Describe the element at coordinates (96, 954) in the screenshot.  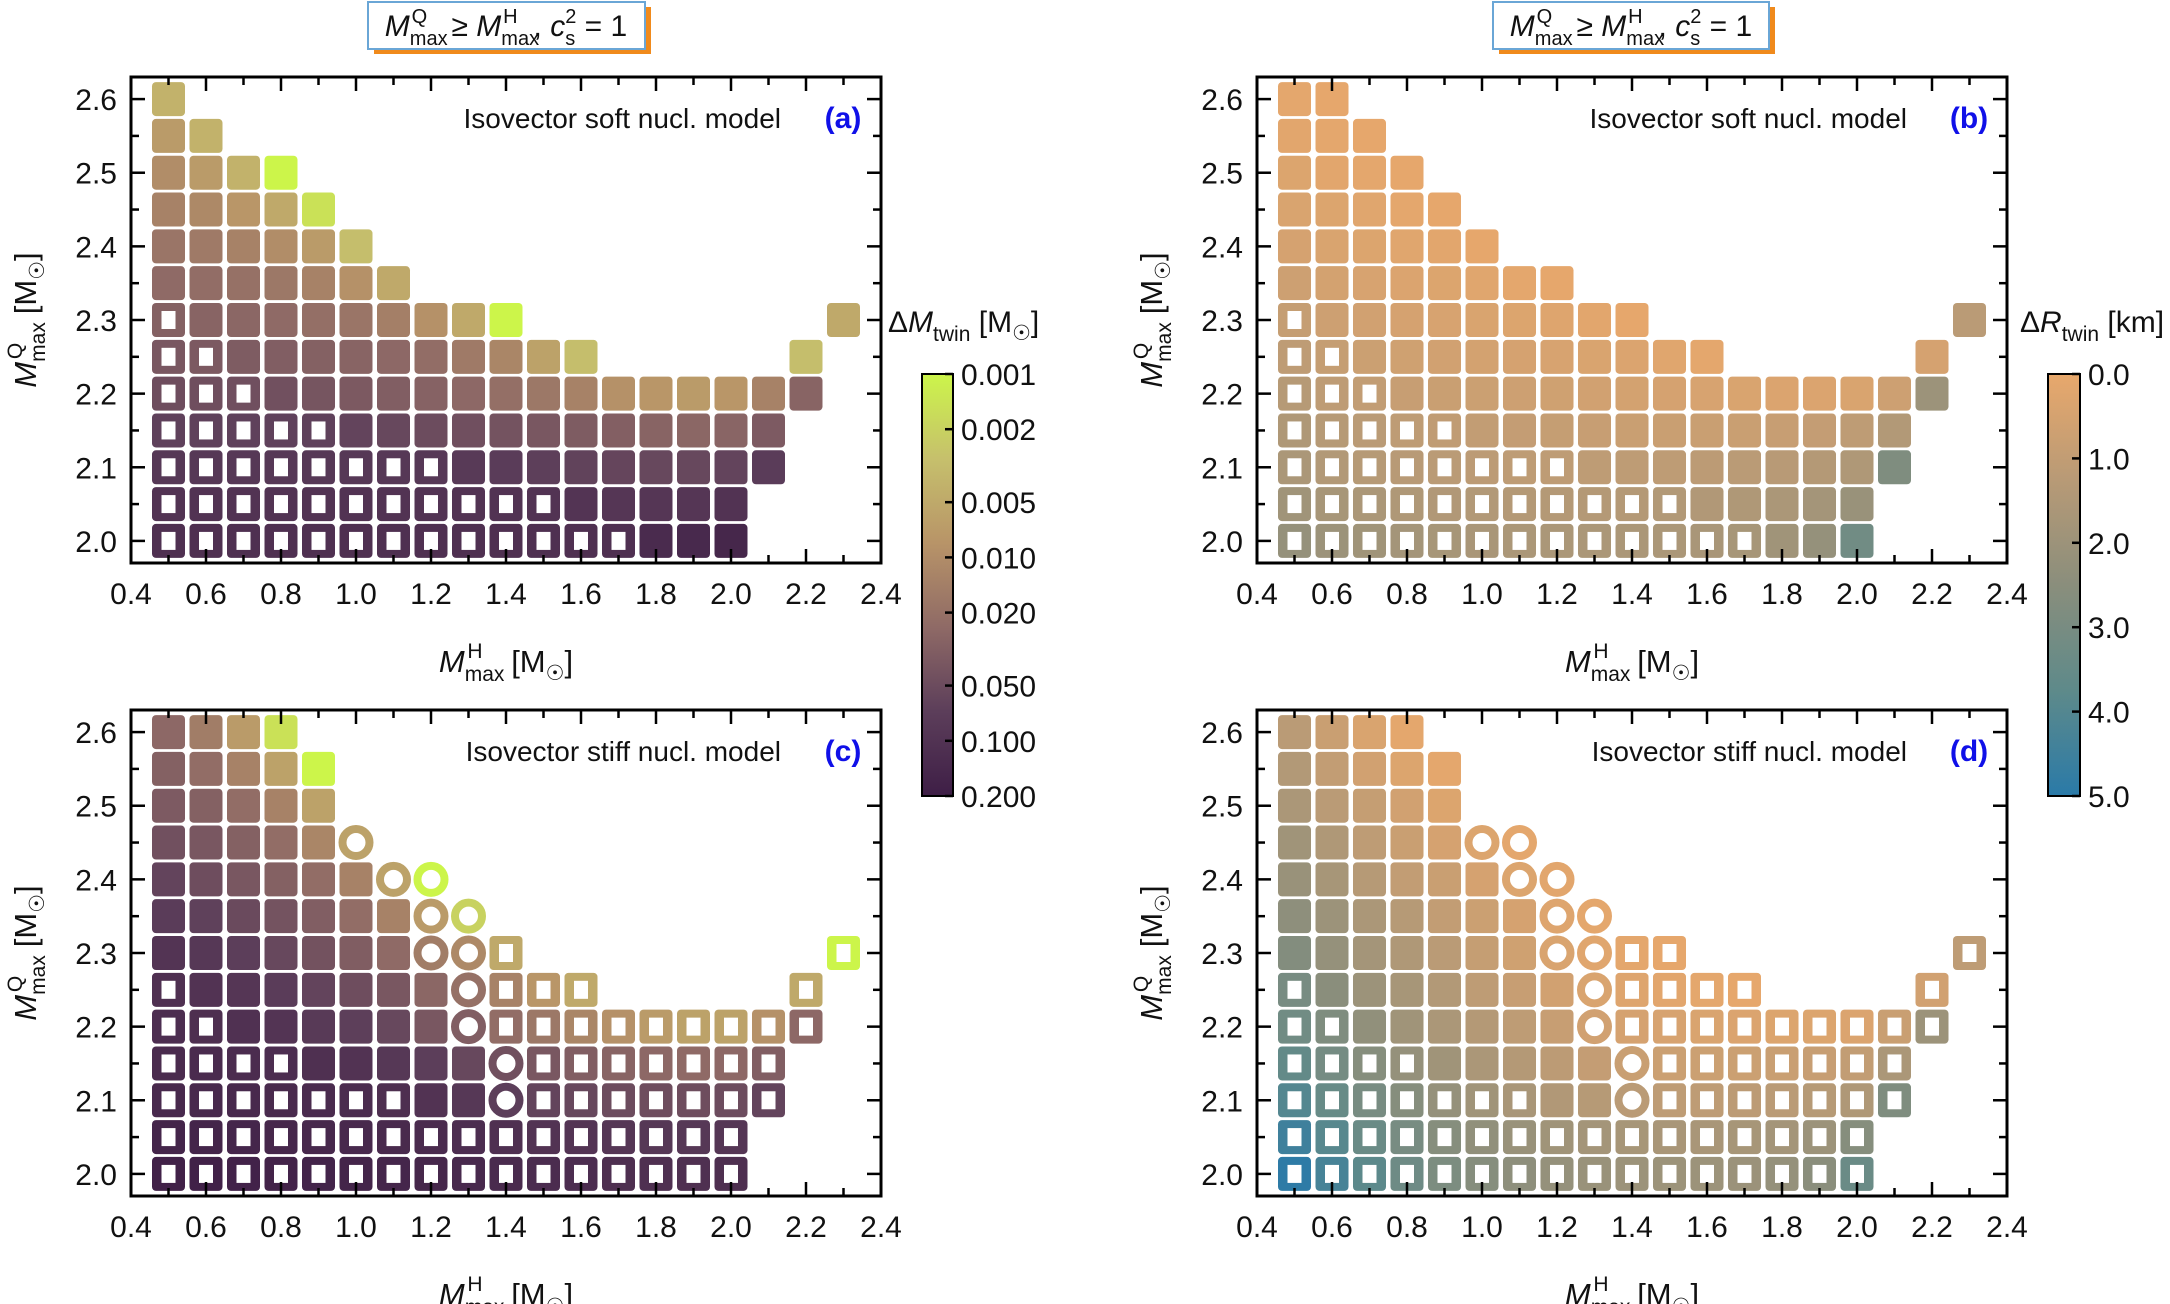
I see `y-tick-label: 2.3` at that location.